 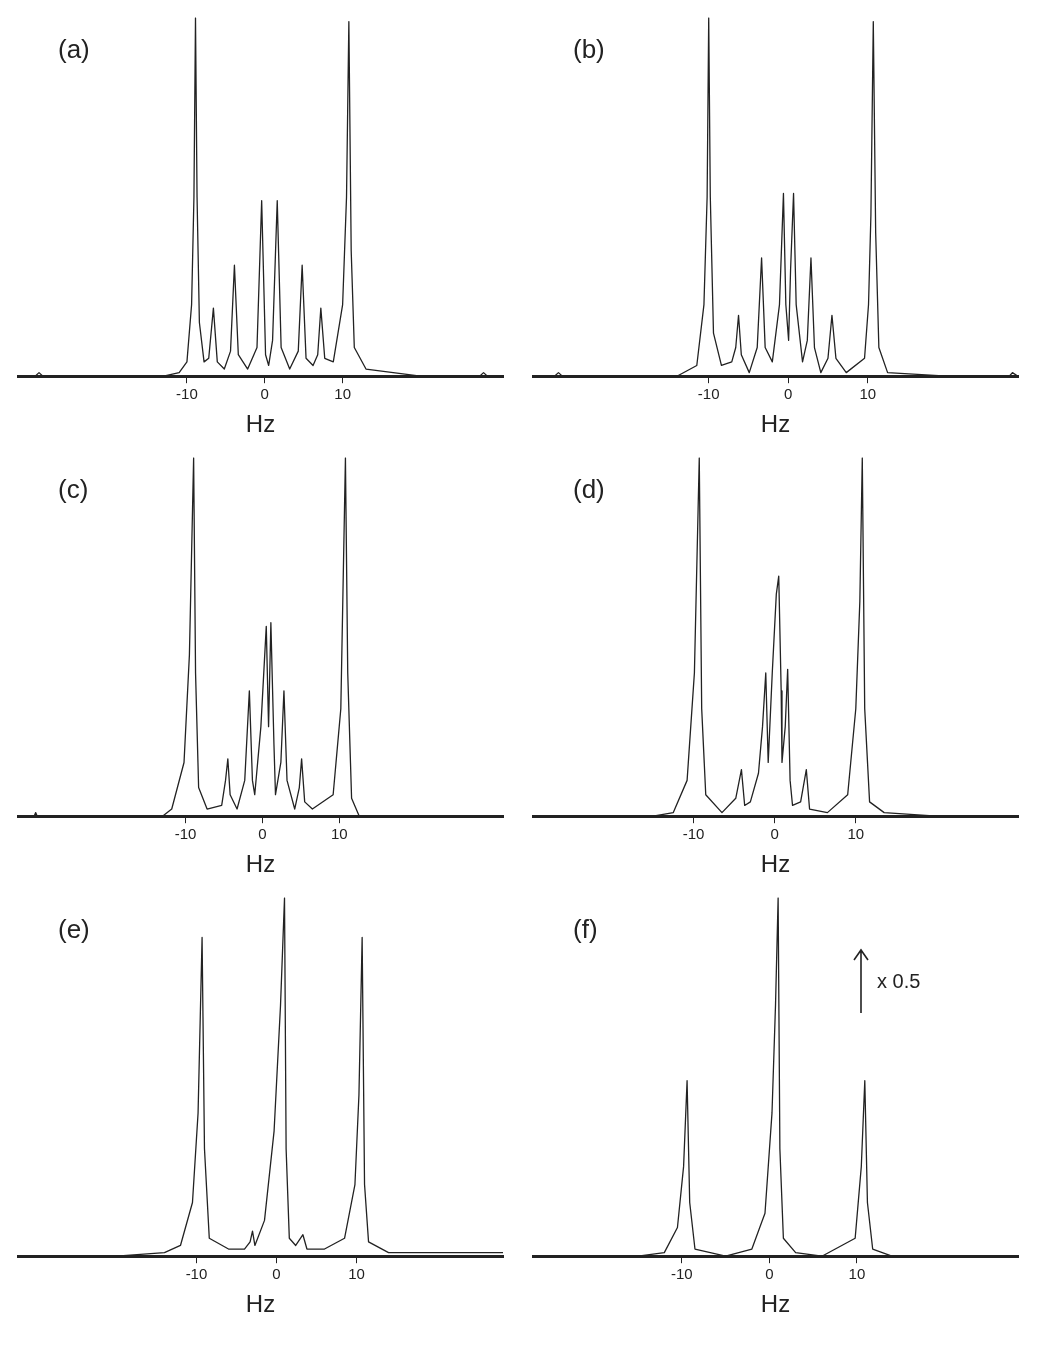 I want to click on text: (f), so click(x=585, y=929).